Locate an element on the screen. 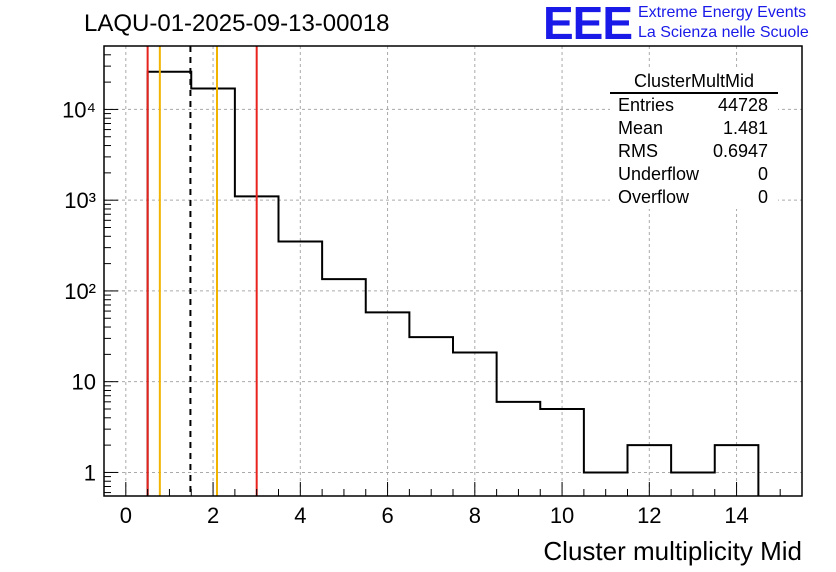  stats-label: Entries is located at coordinates (646, 105).